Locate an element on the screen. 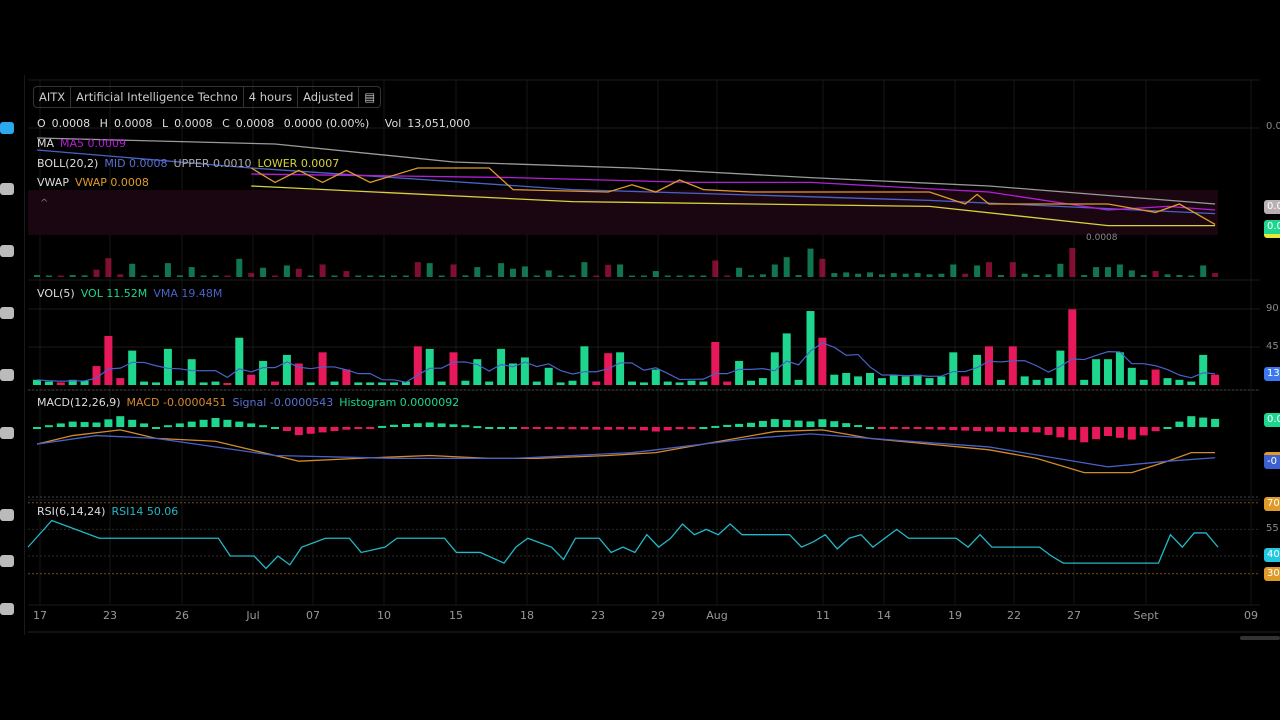  search-icon is located at coordinates (7, 515).